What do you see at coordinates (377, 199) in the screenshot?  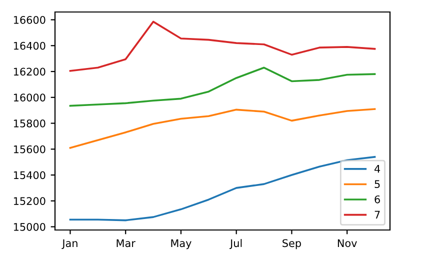 I see `legend-label: 6` at bounding box center [377, 199].